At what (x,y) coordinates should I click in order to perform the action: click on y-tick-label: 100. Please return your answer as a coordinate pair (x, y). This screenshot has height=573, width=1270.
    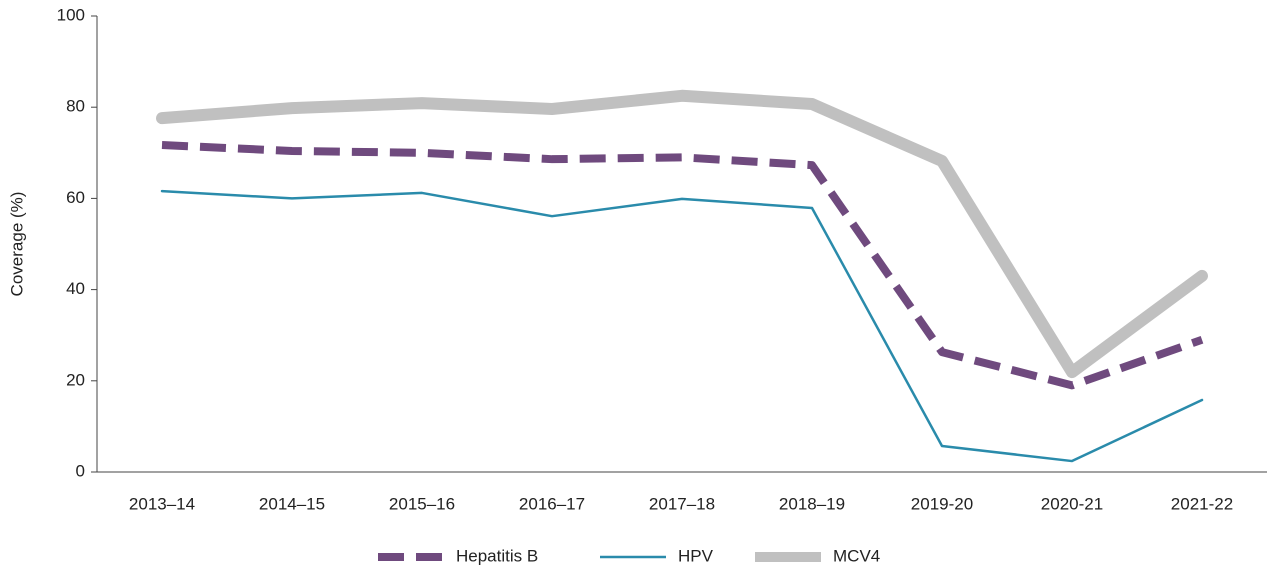
    Looking at the image, I should click on (71, 14).